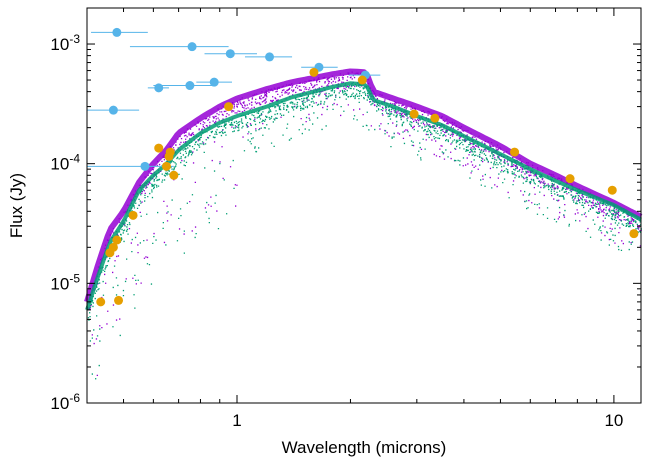  I want to click on x-tick-label: 1, so click(236, 420).